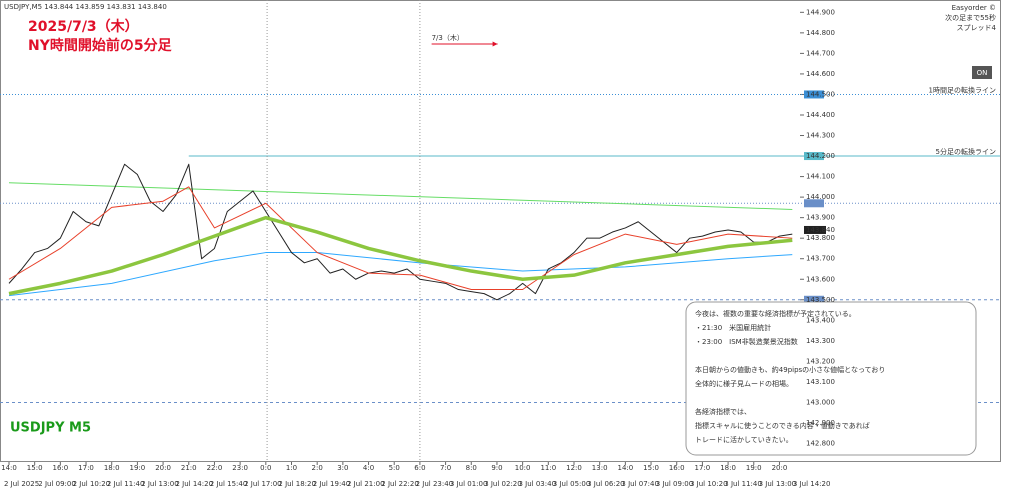  I want to click on x-tick-label: 21:0, so click(189, 468).